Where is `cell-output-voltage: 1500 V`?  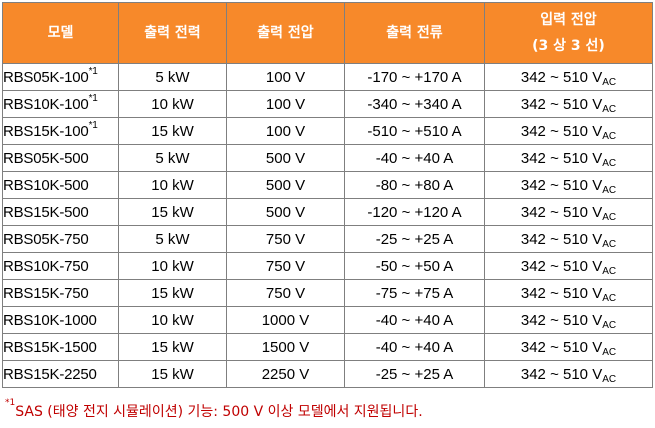 cell-output-voltage: 1500 V is located at coordinates (285, 347).